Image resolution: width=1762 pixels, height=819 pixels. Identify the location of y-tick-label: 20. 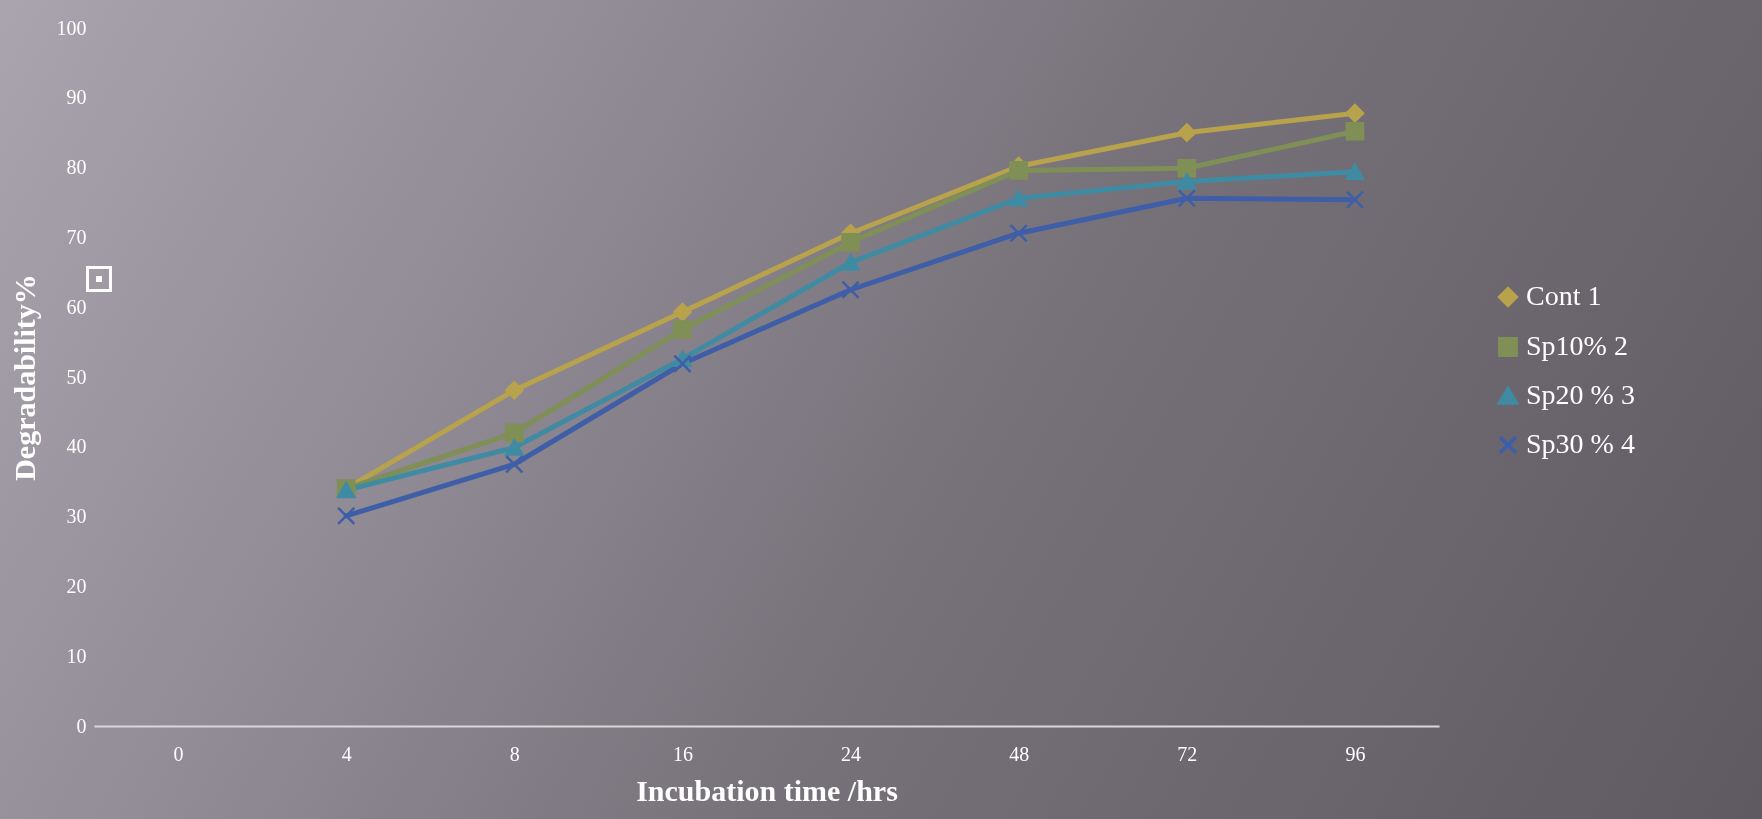
(76, 585).